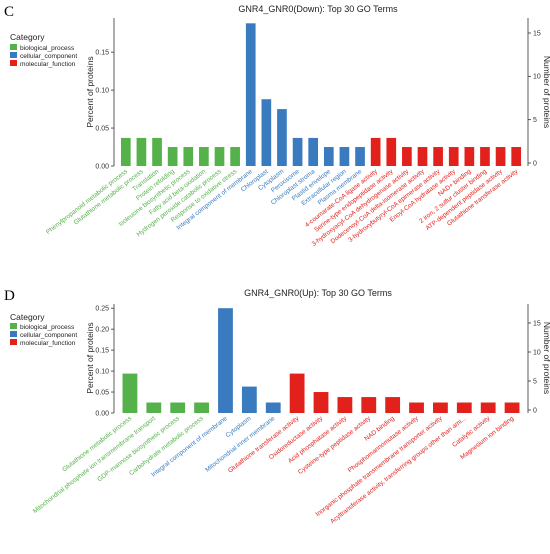  Describe the element at coordinates (13, 63) in the screenshot. I see `legend-swatch-molecular-function-c` at that location.